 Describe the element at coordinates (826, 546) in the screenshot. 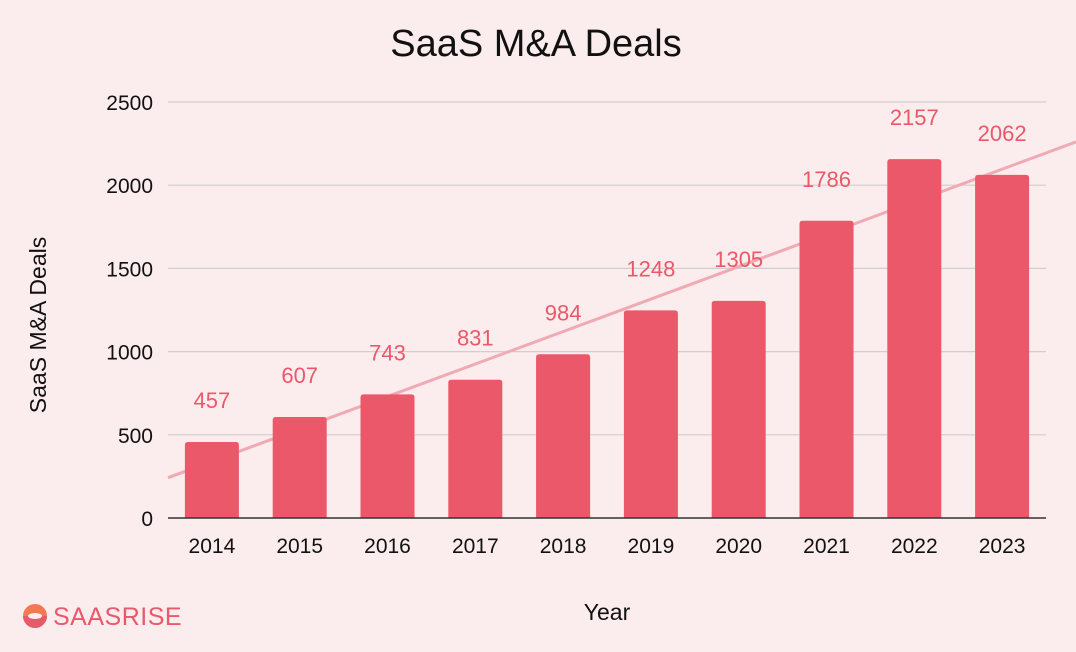

I see `x-tick-label-2021: 2021` at that location.